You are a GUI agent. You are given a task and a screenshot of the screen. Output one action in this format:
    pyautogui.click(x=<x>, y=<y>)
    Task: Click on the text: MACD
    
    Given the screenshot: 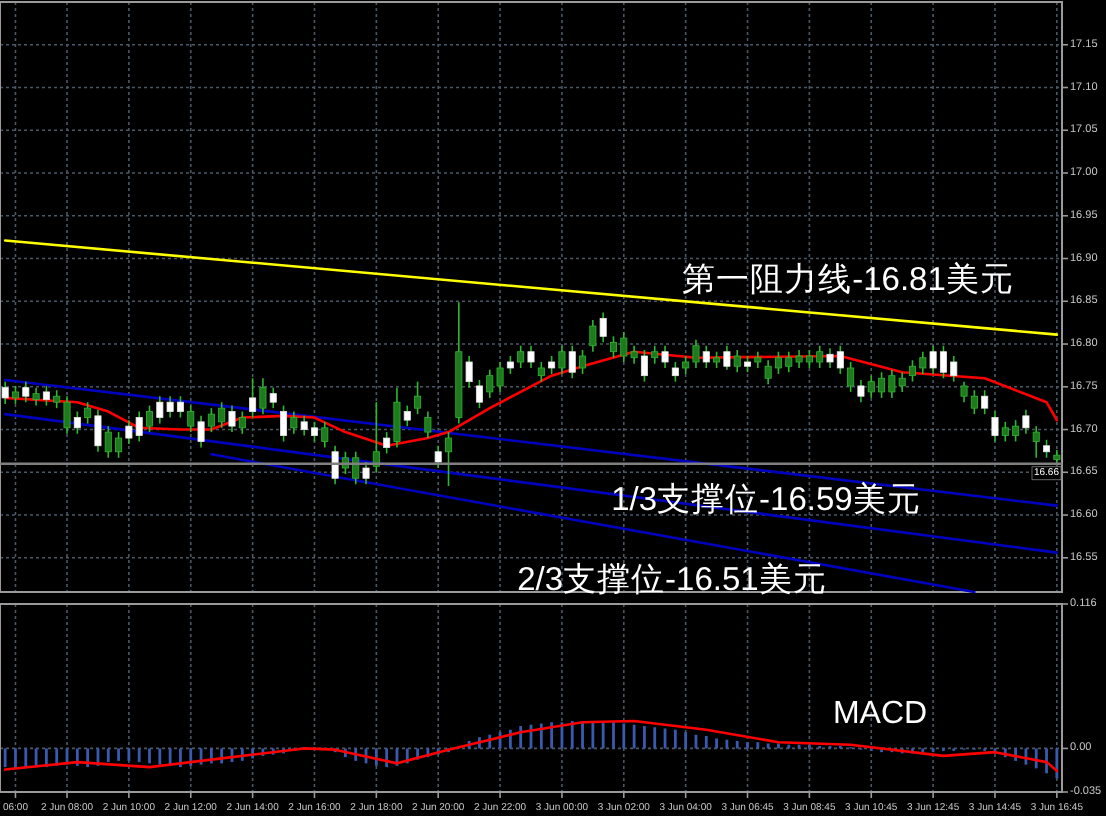 What is the action you would take?
    pyautogui.click(x=880, y=714)
    